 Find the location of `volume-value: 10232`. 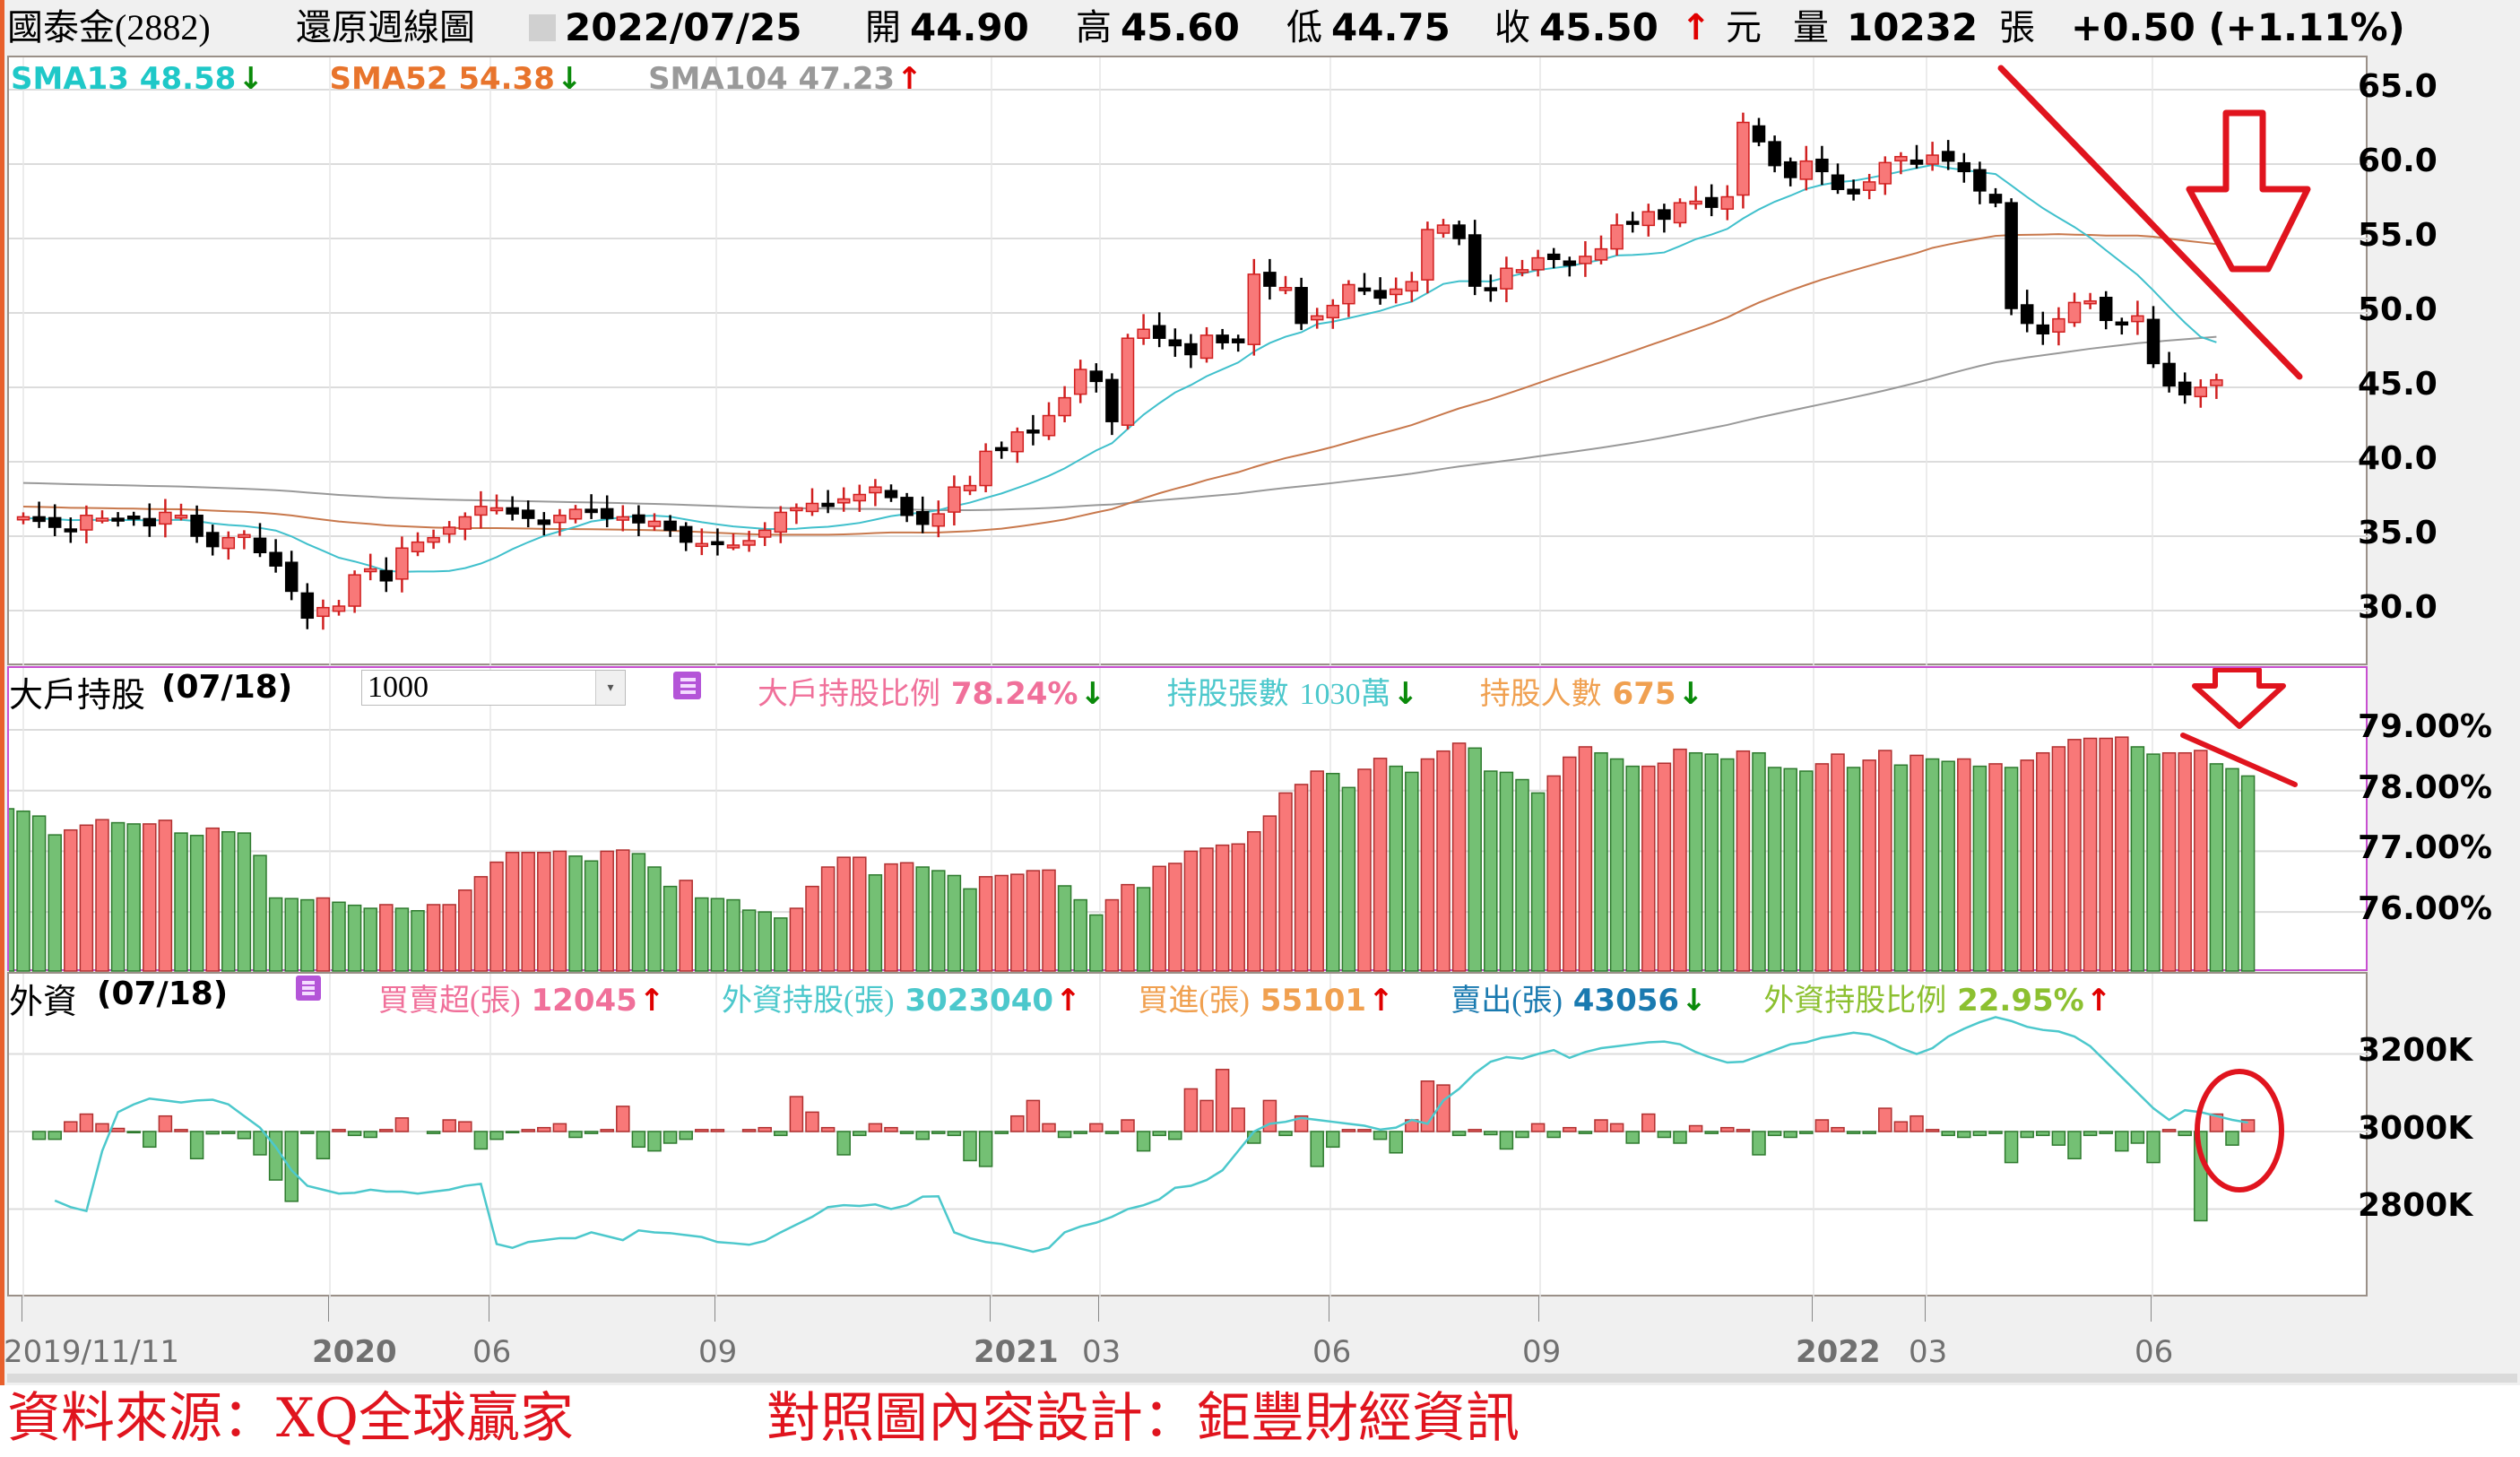

volume-value: 10232 is located at coordinates (1913, 27).